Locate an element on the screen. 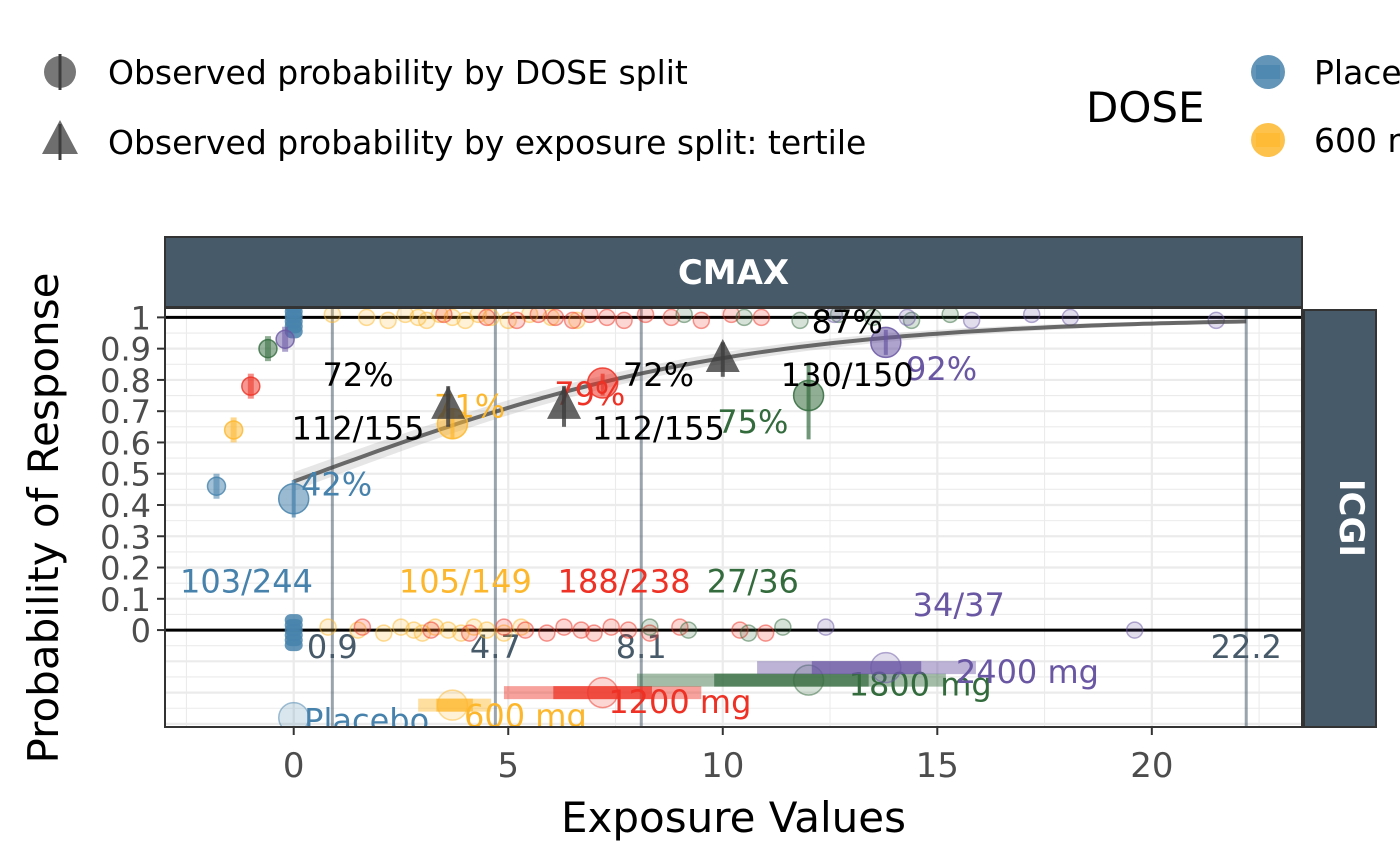 This screenshot has width=1400, height=866. legend-shape-label: Observed probability by DOSE split is located at coordinates (398, 72).